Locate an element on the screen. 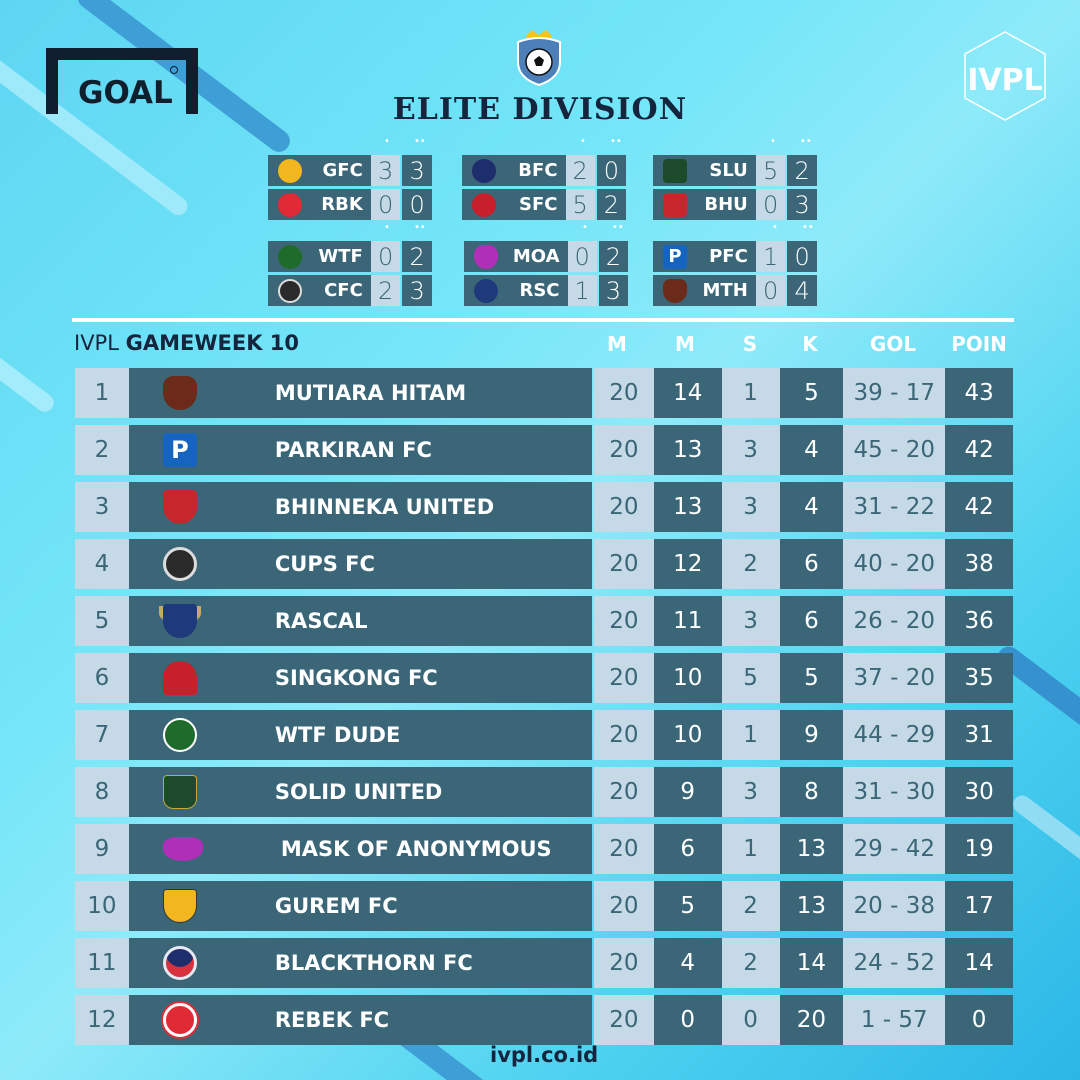  won-cell: 6 is located at coordinates (687, 849).